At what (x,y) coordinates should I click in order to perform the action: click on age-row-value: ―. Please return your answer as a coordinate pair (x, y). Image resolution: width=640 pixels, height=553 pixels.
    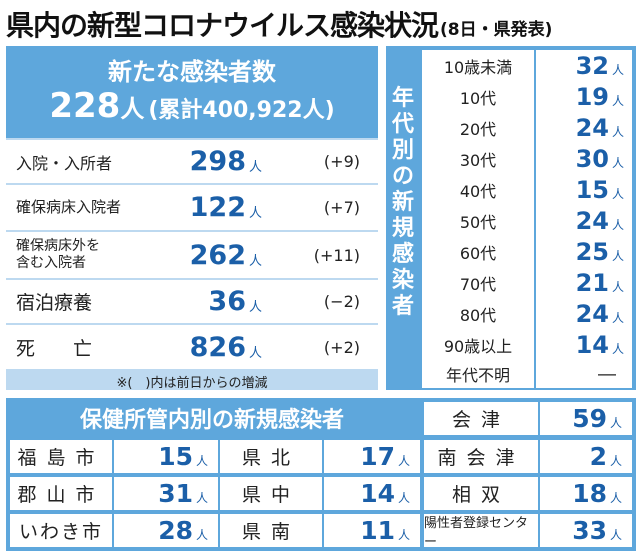
    Looking at the image, I should click on (584, 374).